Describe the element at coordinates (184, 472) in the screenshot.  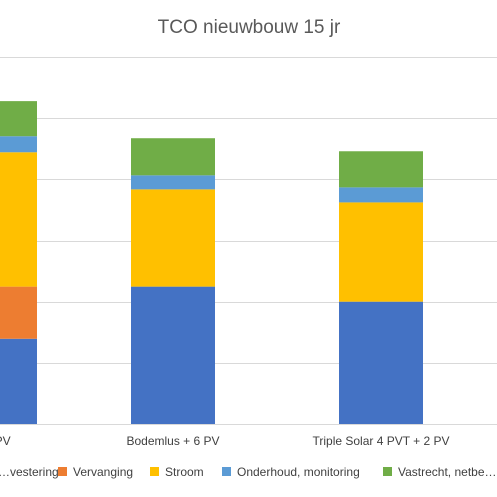
I see `legend-label: Stroom` at that location.